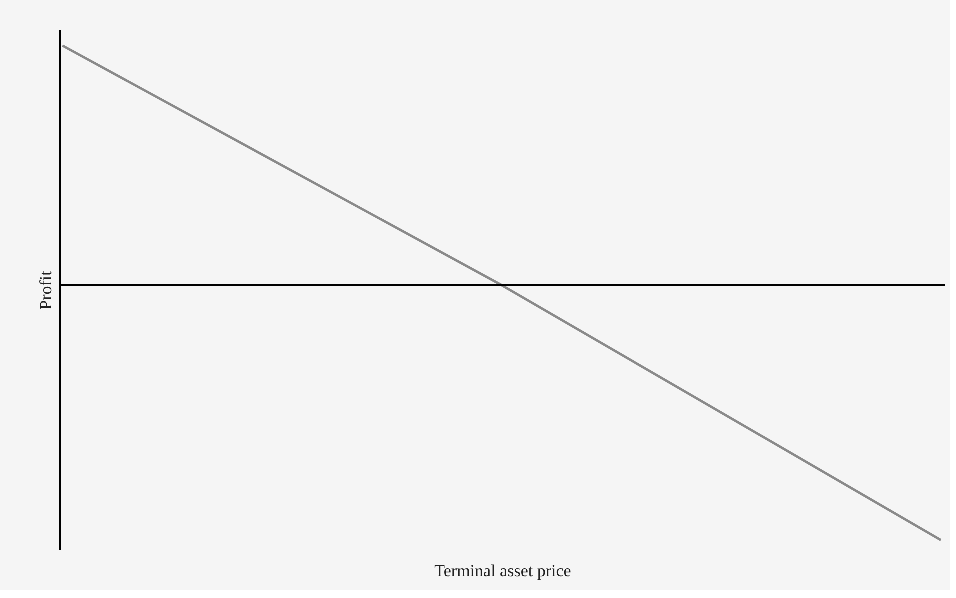 Image resolution: width=956 pixels, height=598 pixels. What do you see at coordinates (503, 571) in the screenshot?
I see `x-axis-title: Terminal asset price` at bounding box center [503, 571].